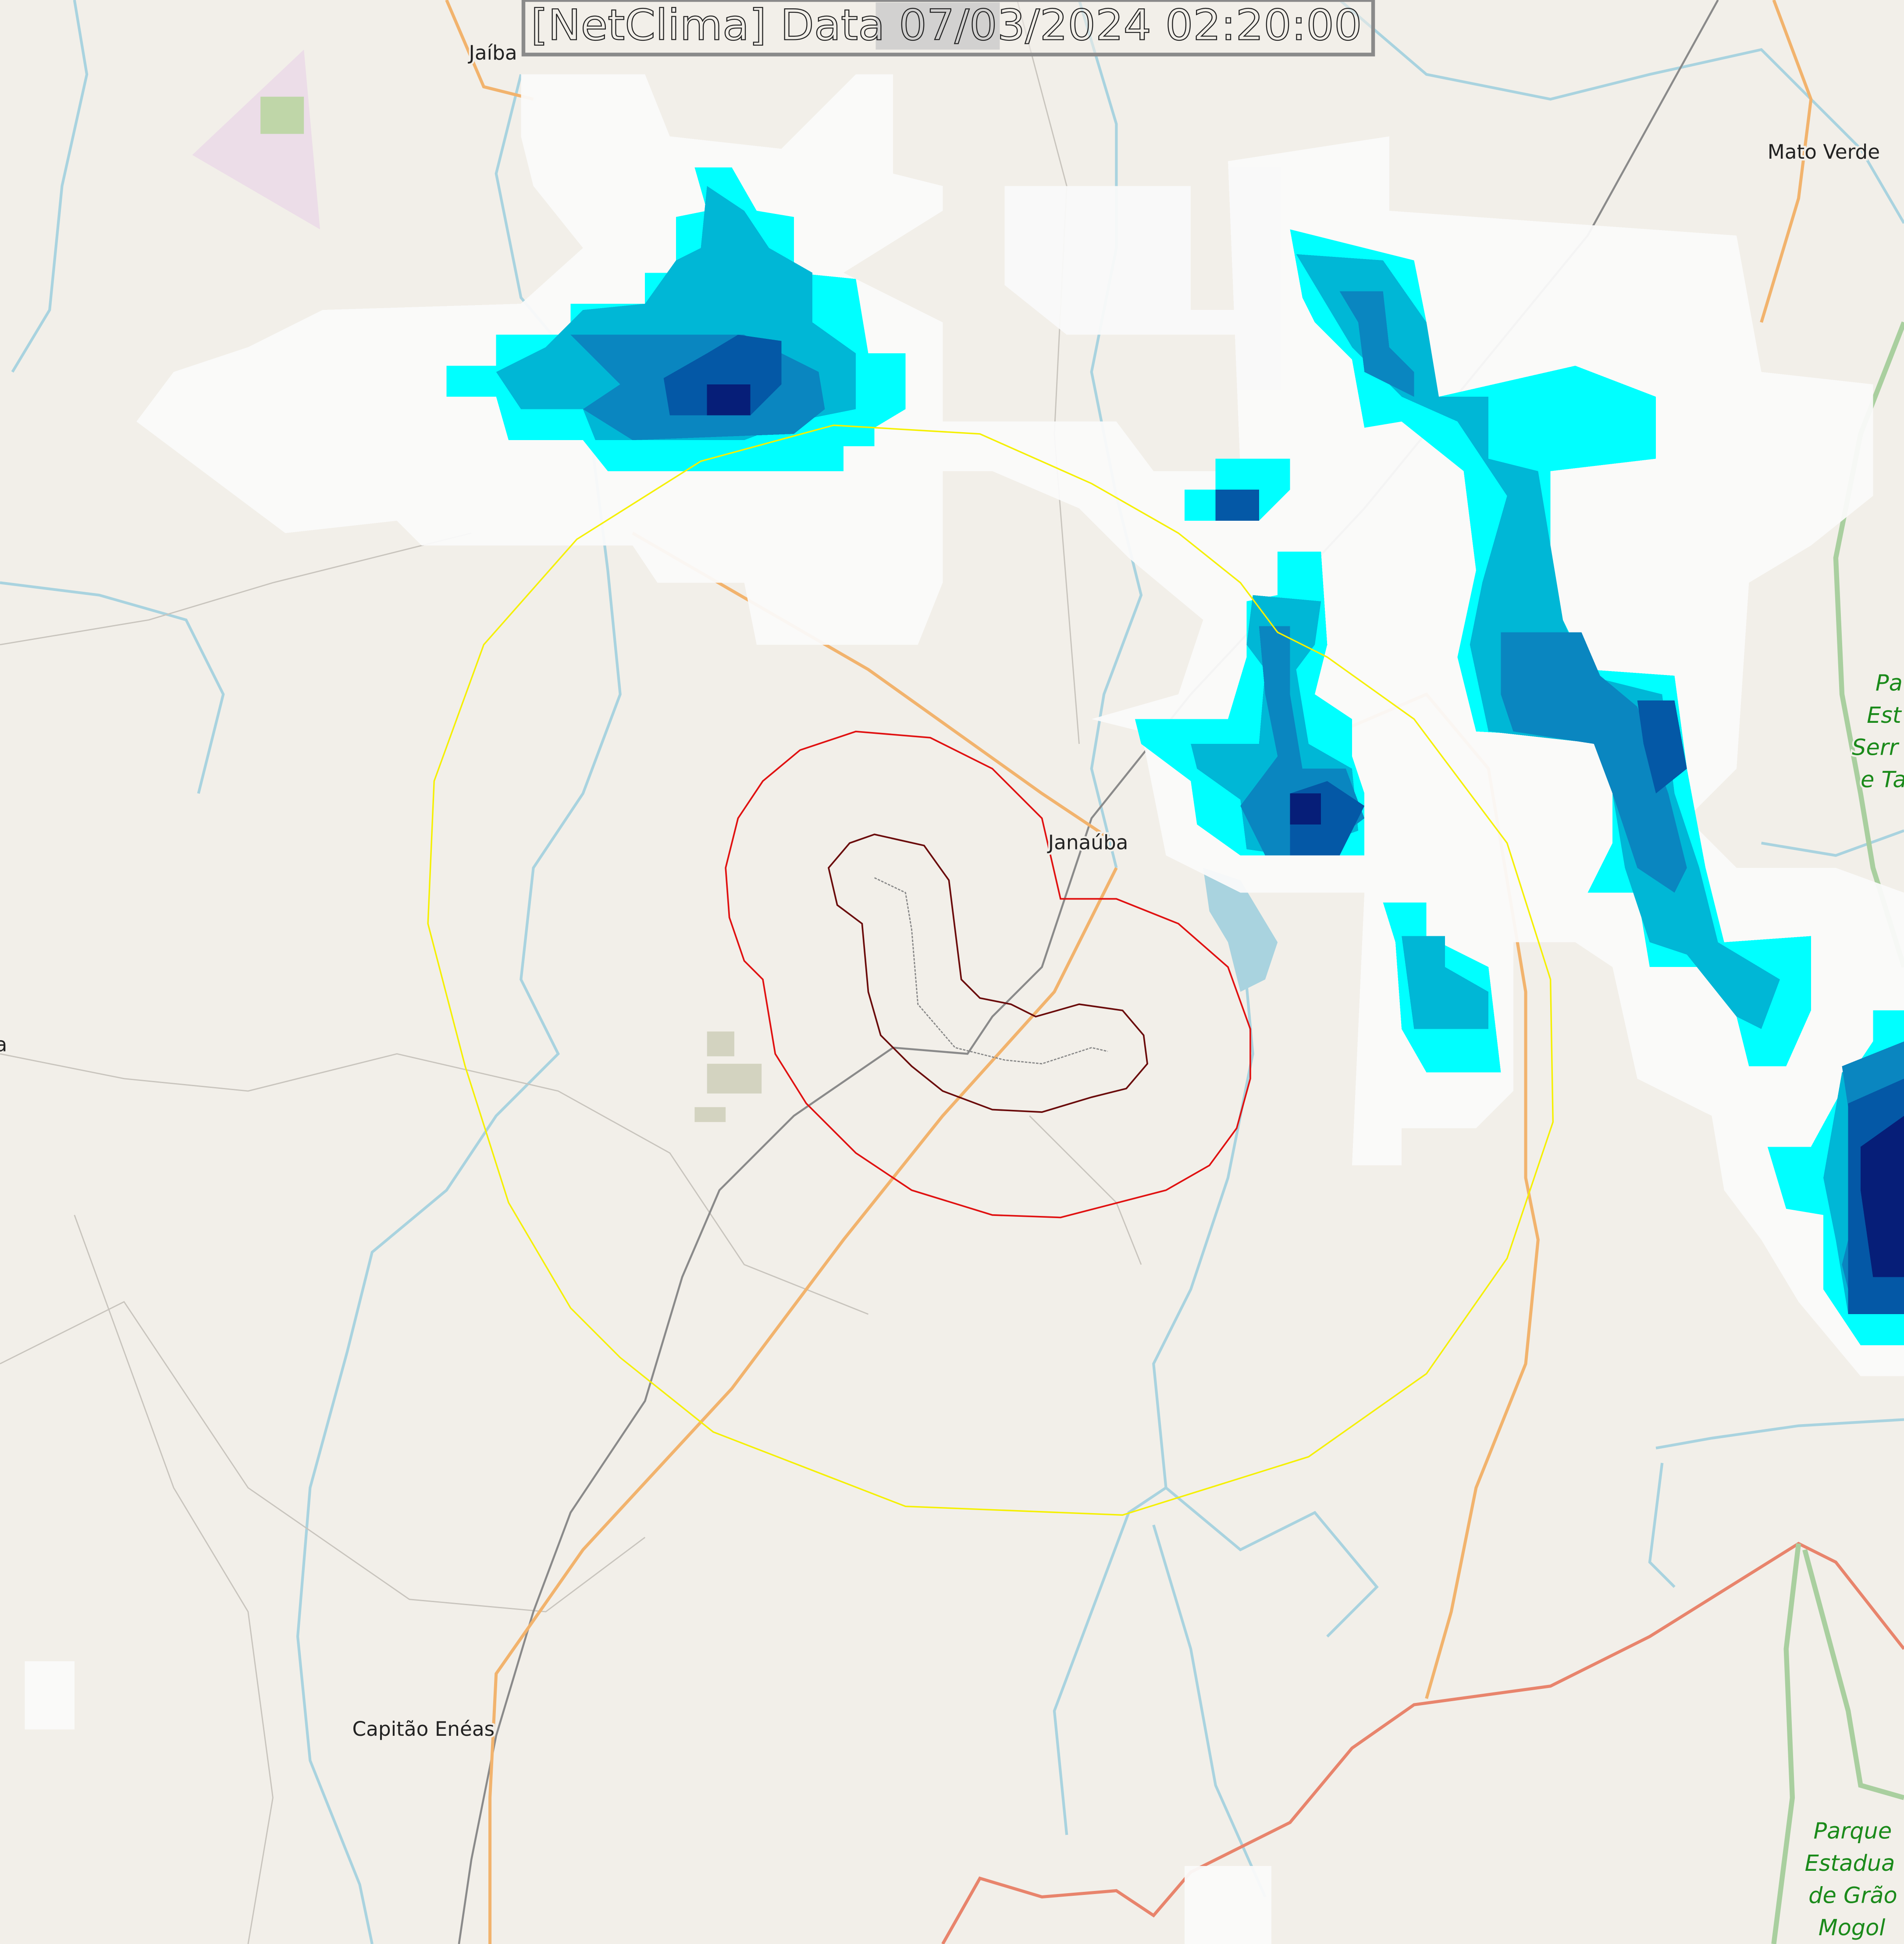 The height and width of the screenshot is (1944, 1904). What do you see at coordinates (937, 26) in the screenshot?
I see `timestamp-highlight` at bounding box center [937, 26].